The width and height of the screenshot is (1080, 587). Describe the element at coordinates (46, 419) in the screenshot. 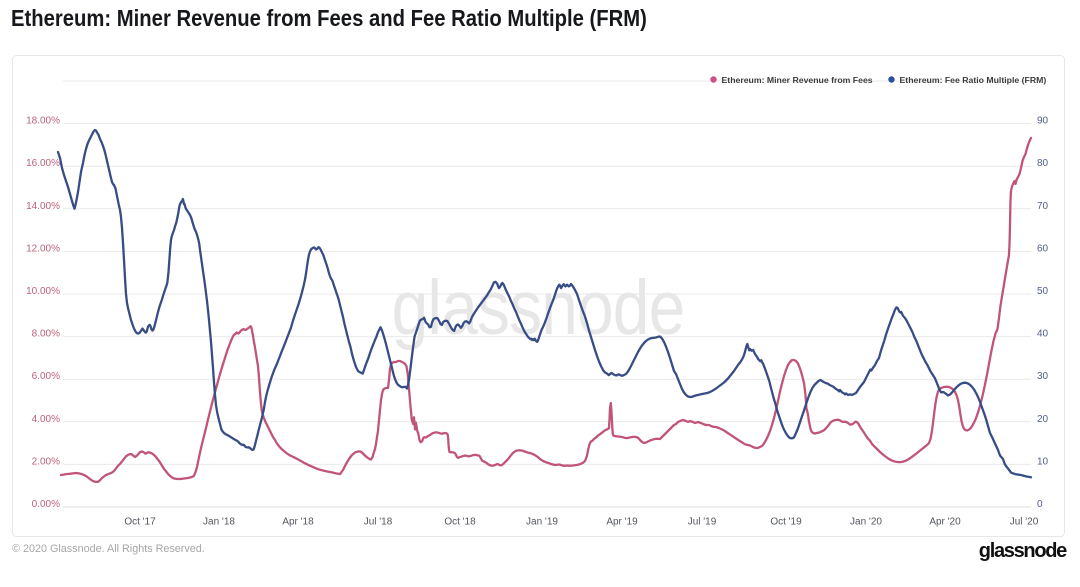

I see `svg-text: 4.00%` at that location.